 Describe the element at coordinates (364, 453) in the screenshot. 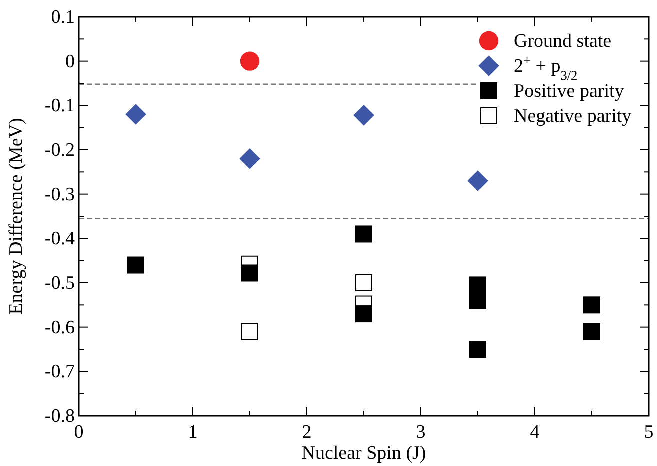

I see `x-axis-title: Nuclear Spin (J)` at that location.